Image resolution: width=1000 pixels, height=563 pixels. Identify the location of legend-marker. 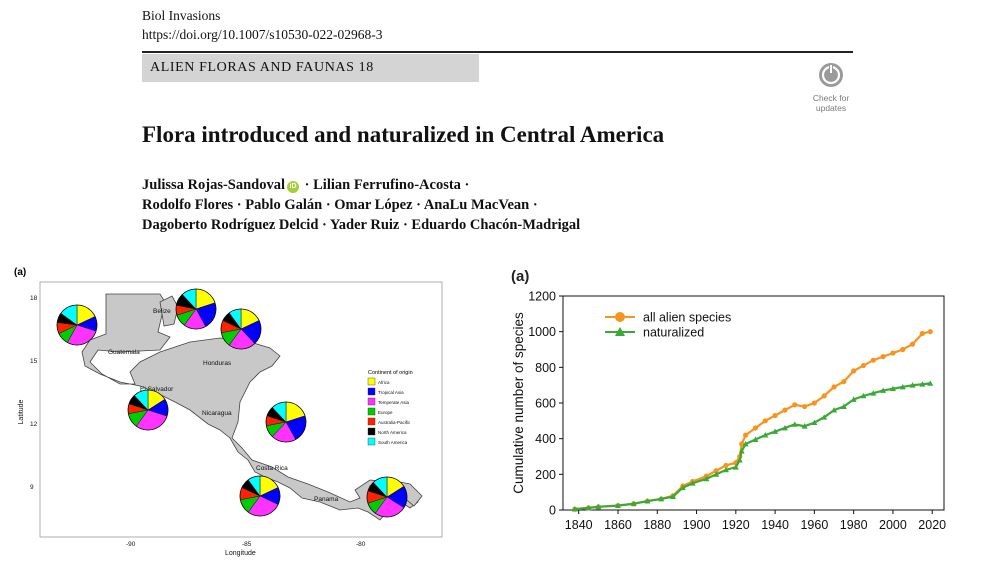
(620, 331).